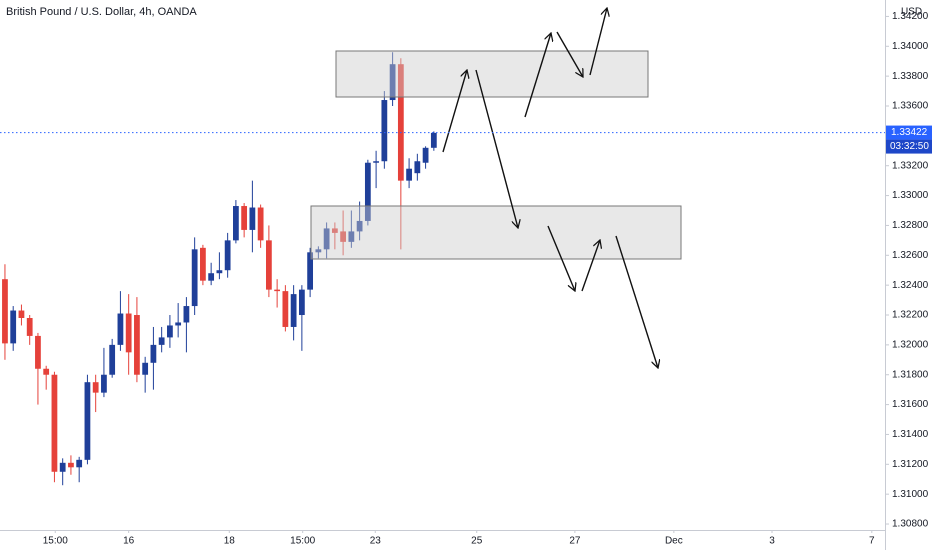 The image size is (932, 550). I want to click on x-tick-label: 23, so click(376, 541).